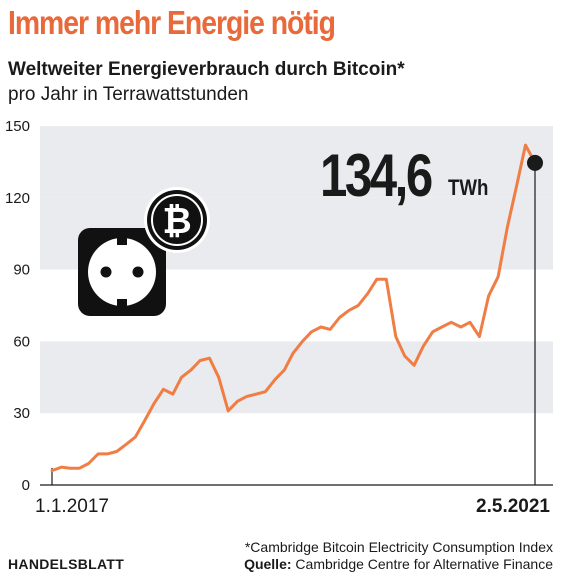 The image size is (564, 581). What do you see at coordinates (376, 175) in the screenshot?
I see `annotation-value: 134,6` at bounding box center [376, 175].